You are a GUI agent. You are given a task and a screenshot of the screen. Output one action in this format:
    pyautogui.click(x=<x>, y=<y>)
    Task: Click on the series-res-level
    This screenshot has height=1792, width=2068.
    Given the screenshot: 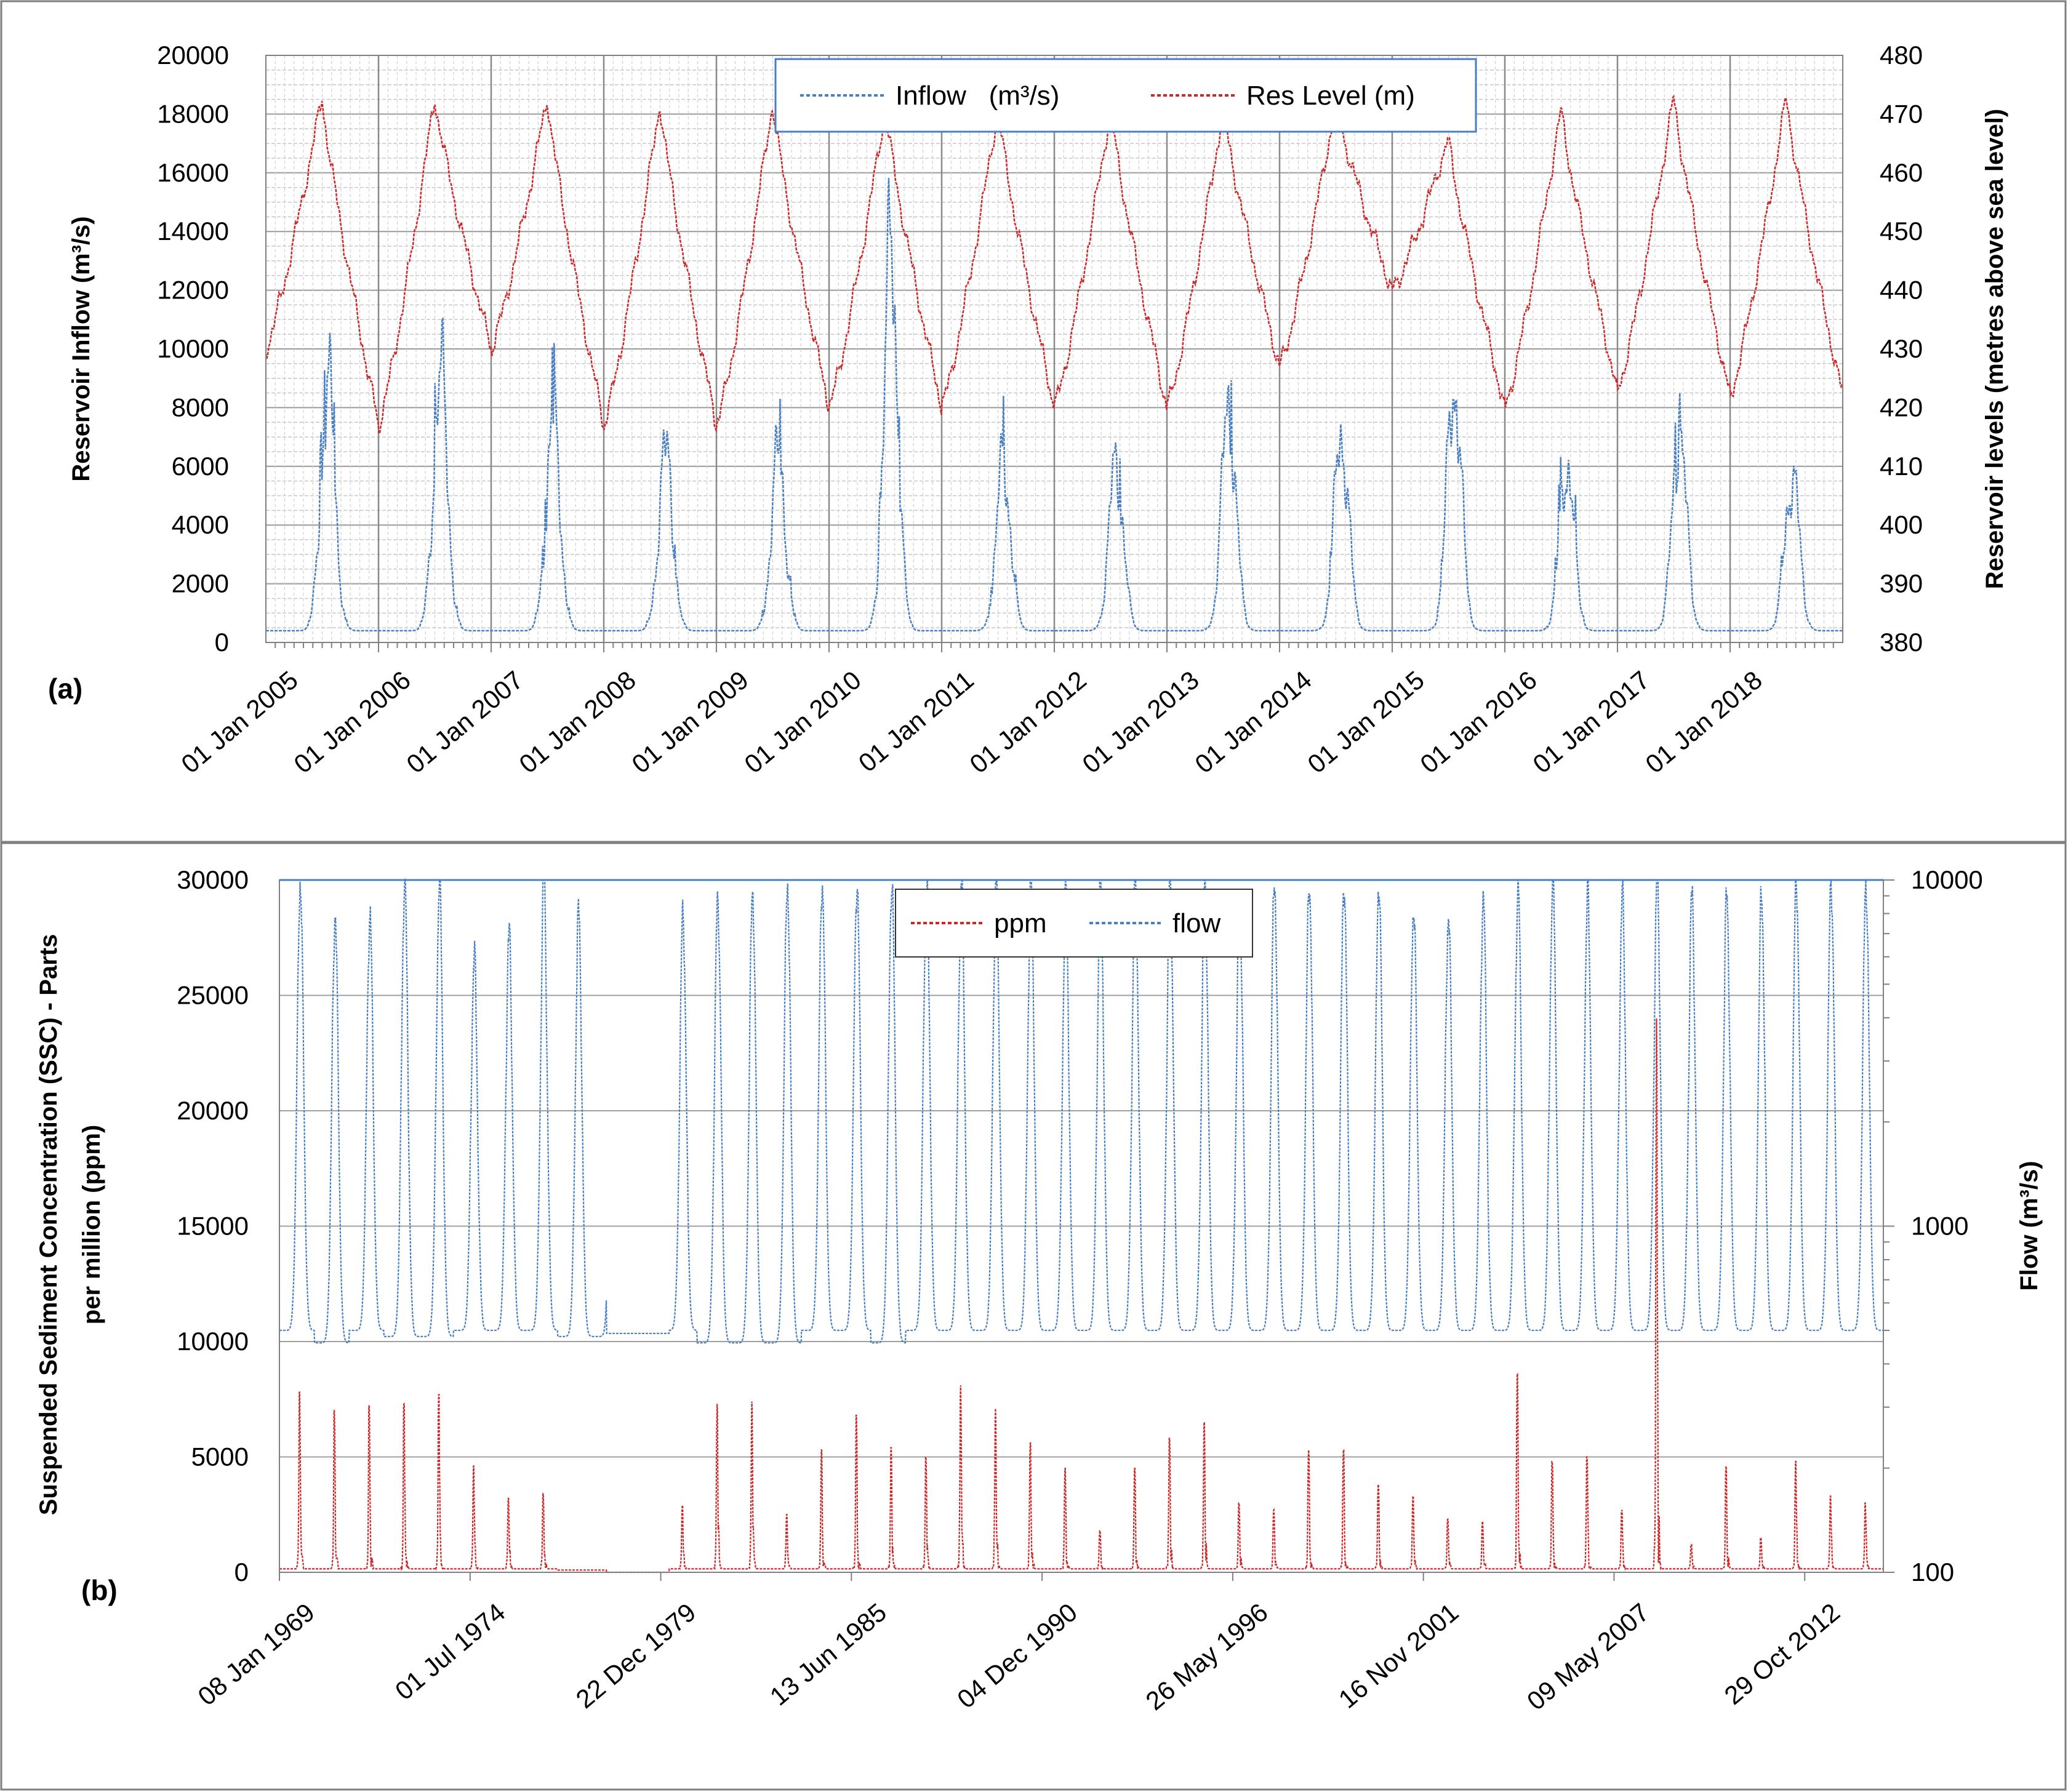 What is the action you would take?
    pyautogui.click(x=1054, y=264)
    